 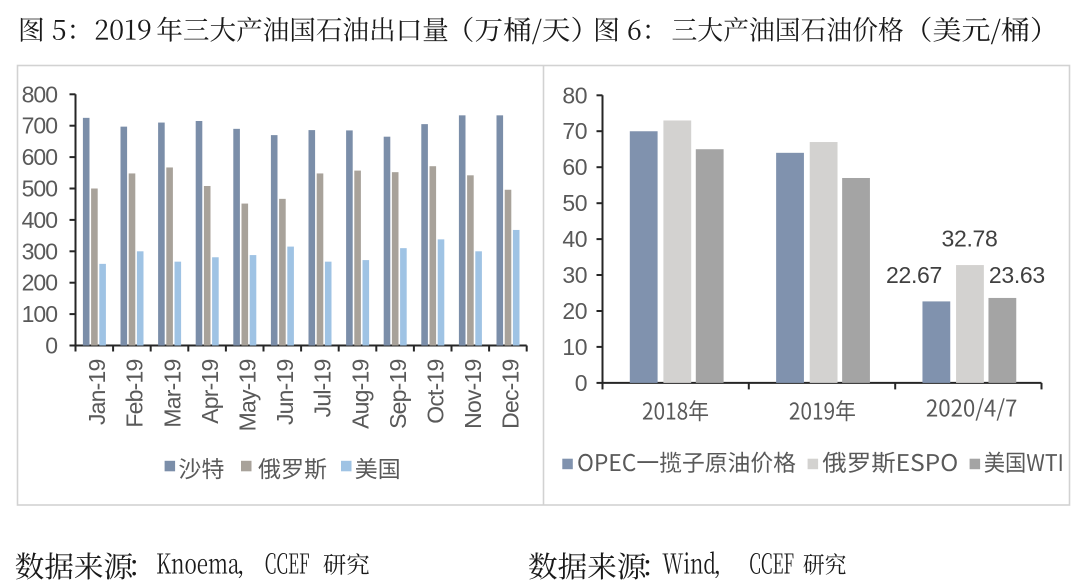 What do you see at coordinates (40, 283) in the screenshot?
I see `svg-text: 200` at bounding box center [40, 283].